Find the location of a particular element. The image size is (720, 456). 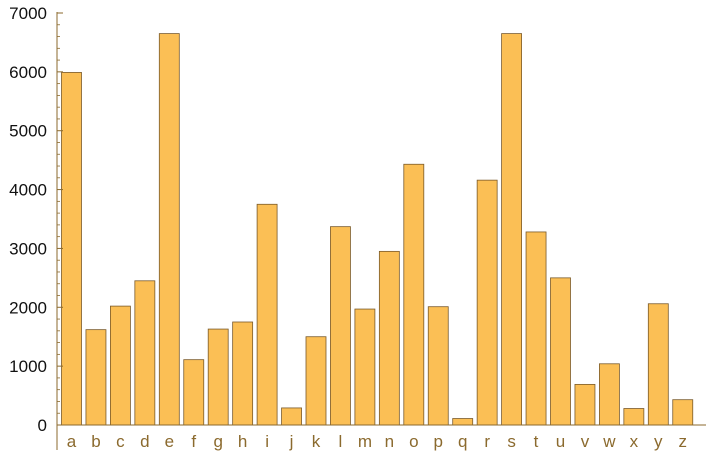

x-tick-label-s: s is located at coordinates (511, 441).